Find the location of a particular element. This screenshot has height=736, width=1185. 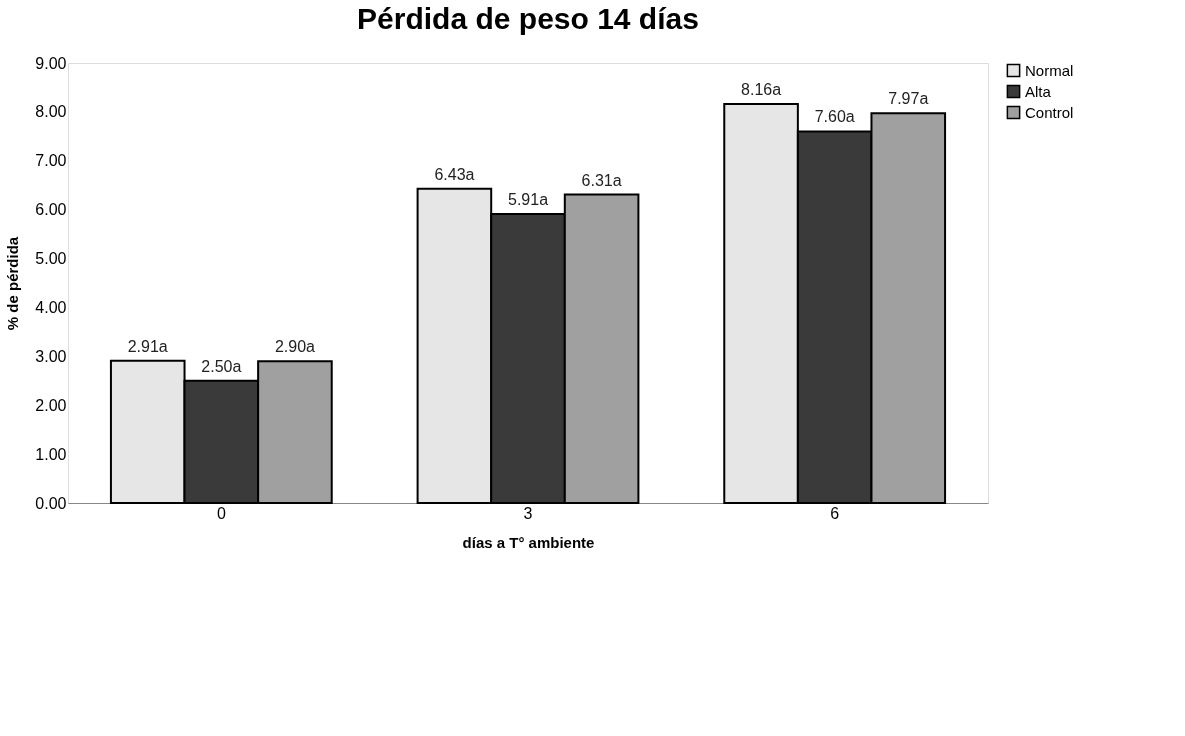

y-tick-label: 9.00 is located at coordinates (51, 63).